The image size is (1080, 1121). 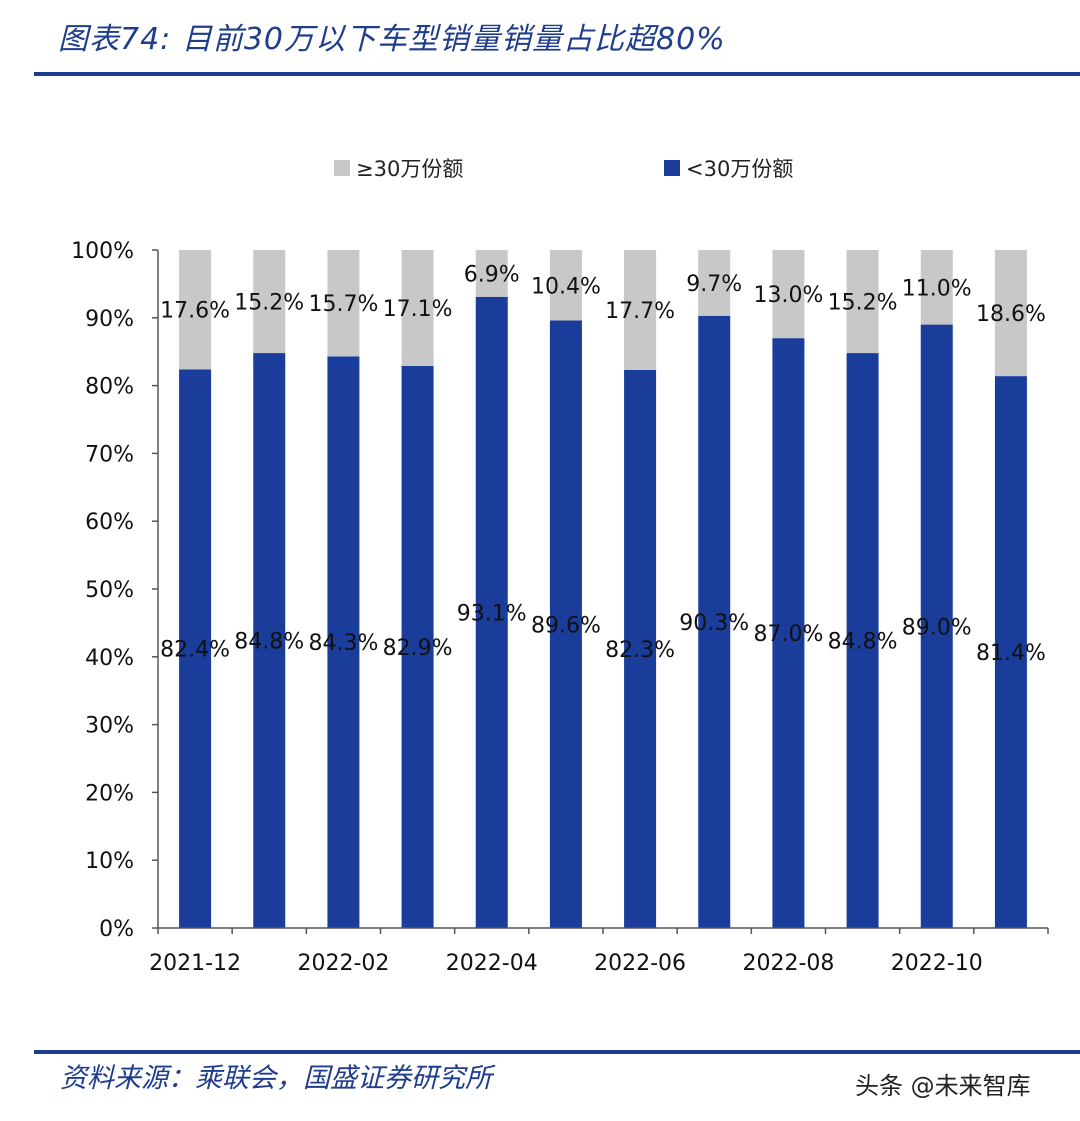 What do you see at coordinates (640, 963) in the screenshot?
I see `x-tick-label: 2022-06` at bounding box center [640, 963].